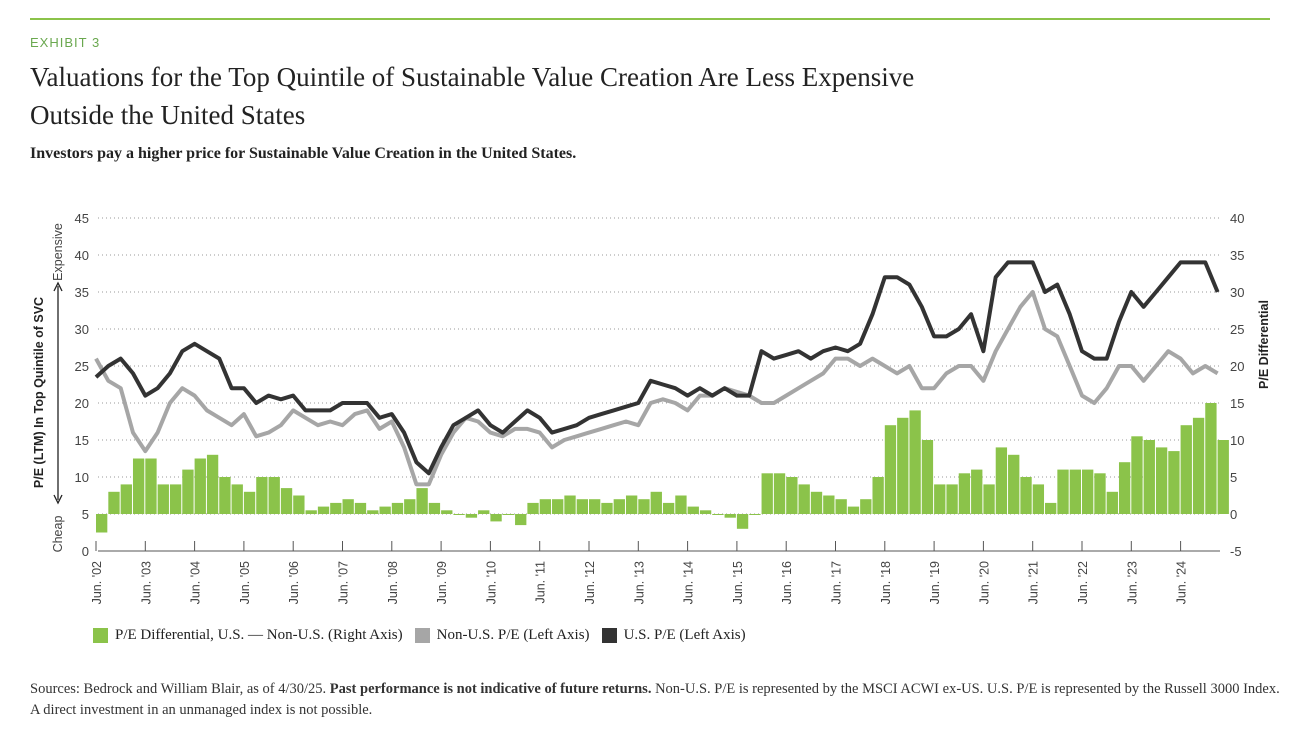 Image resolution: width=1304 pixels, height=742 pixels. Describe the element at coordinates (984, 582) in the screenshot. I see `x-tick-label: Jun. '20` at that location.